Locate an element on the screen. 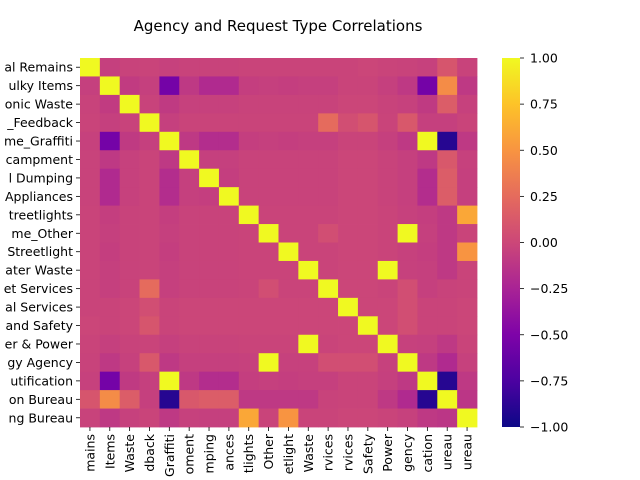 Image resolution: width=640 pixels, height=480 pixels. colorbar-tick-label: −0.25 is located at coordinates (549, 288).